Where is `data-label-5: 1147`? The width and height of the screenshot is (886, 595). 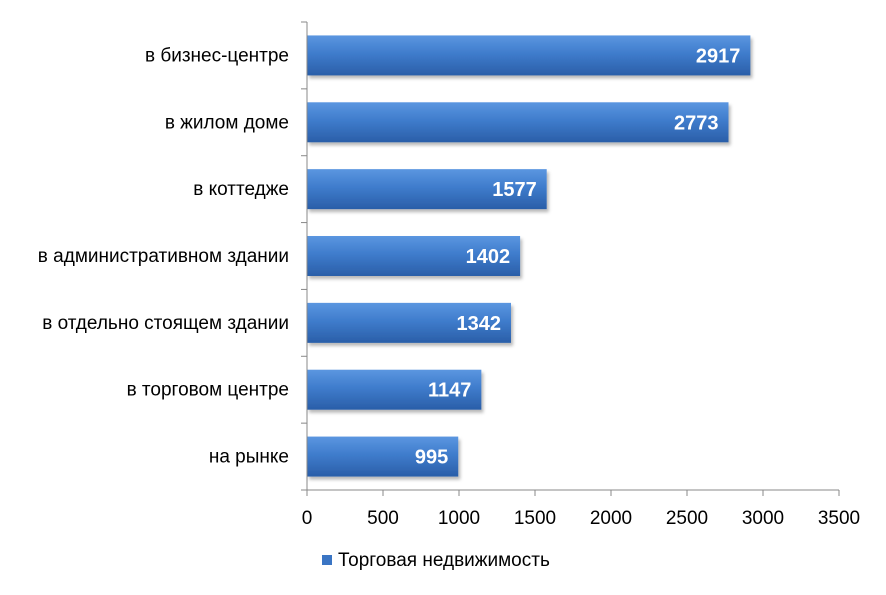
data-label-5: 1147 is located at coordinates (449, 391).